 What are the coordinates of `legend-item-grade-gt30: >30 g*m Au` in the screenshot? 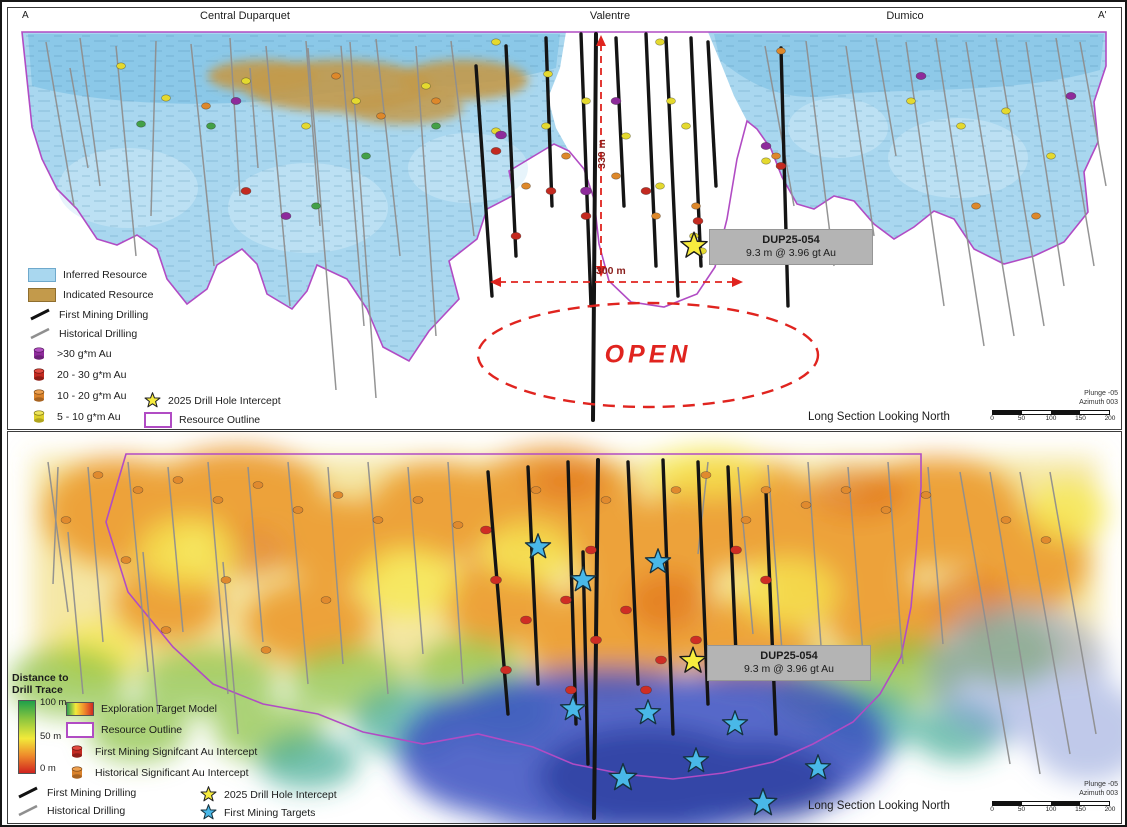 It's located at (90, 353).